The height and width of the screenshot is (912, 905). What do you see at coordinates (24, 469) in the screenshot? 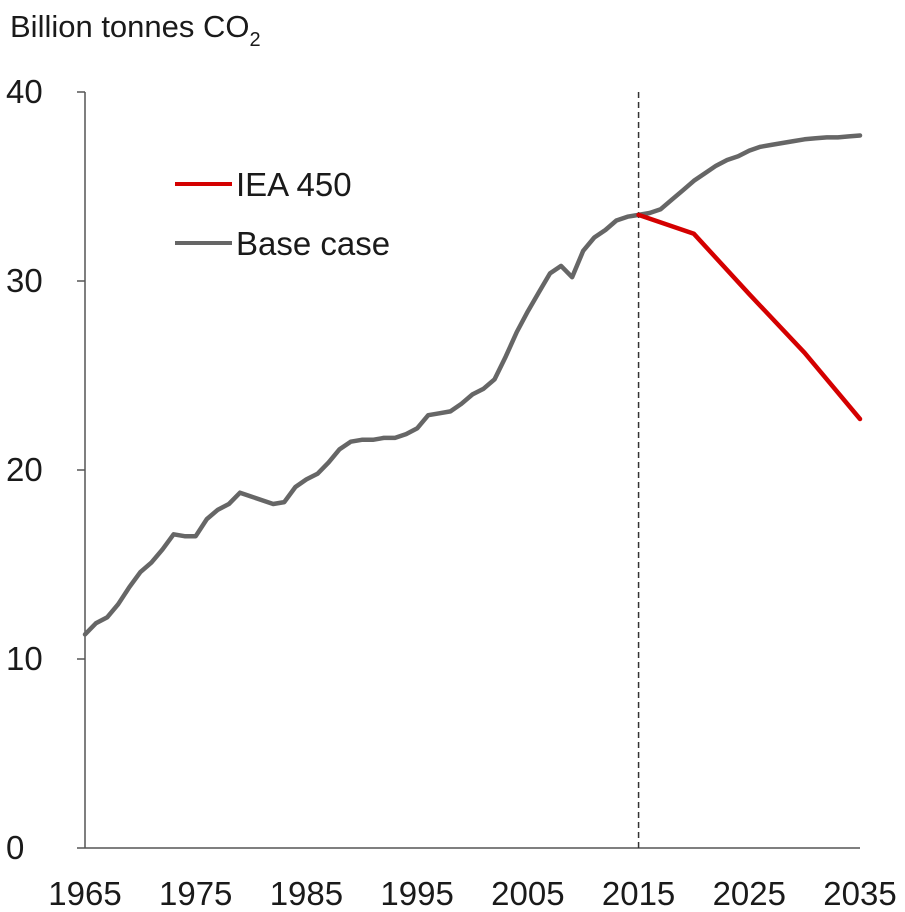
I see `y-tick-label: 20` at bounding box center [24, 469].